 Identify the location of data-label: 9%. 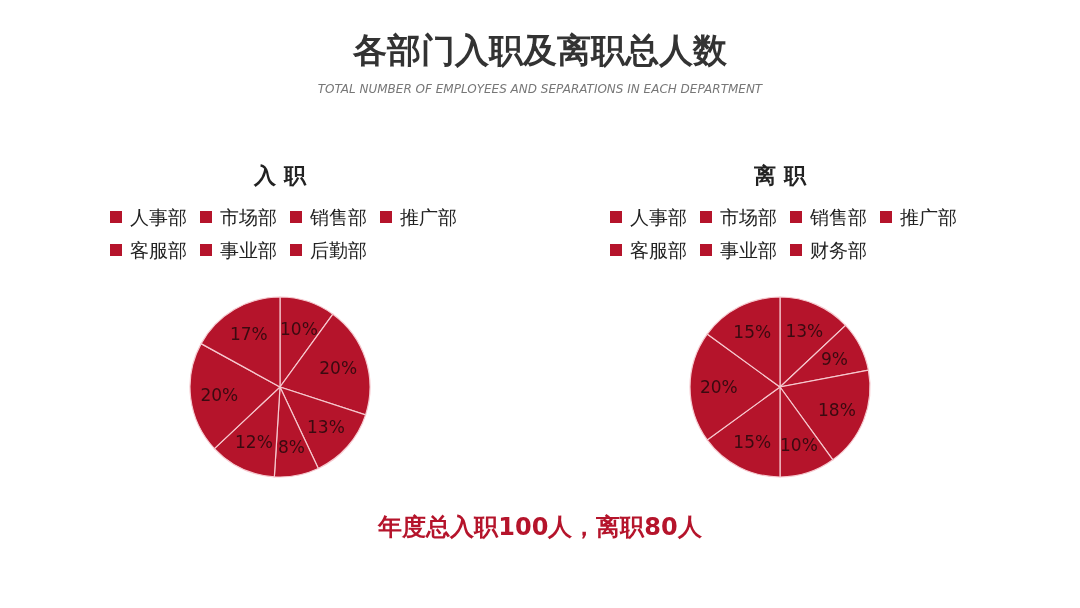
(835, 359).